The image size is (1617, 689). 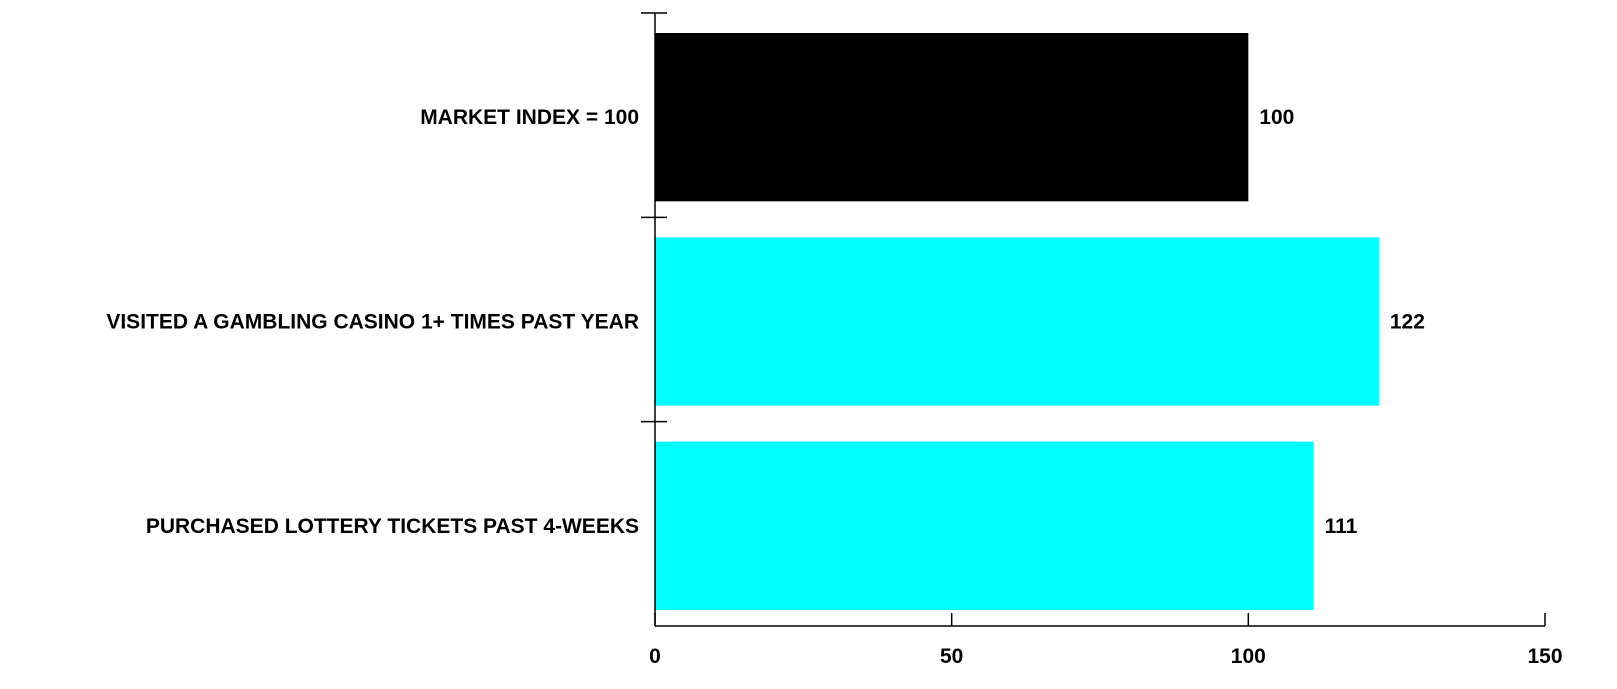 What do you see at coordinates (951, 656) in the screenshot?
I see `x-tick-label: 50` at bounding box center [951, 656].